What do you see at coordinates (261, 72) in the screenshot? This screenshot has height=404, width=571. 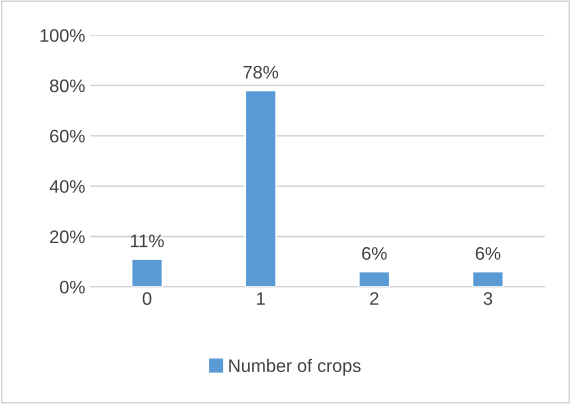 I see `text: 78%` at bounding box center [261, 72].